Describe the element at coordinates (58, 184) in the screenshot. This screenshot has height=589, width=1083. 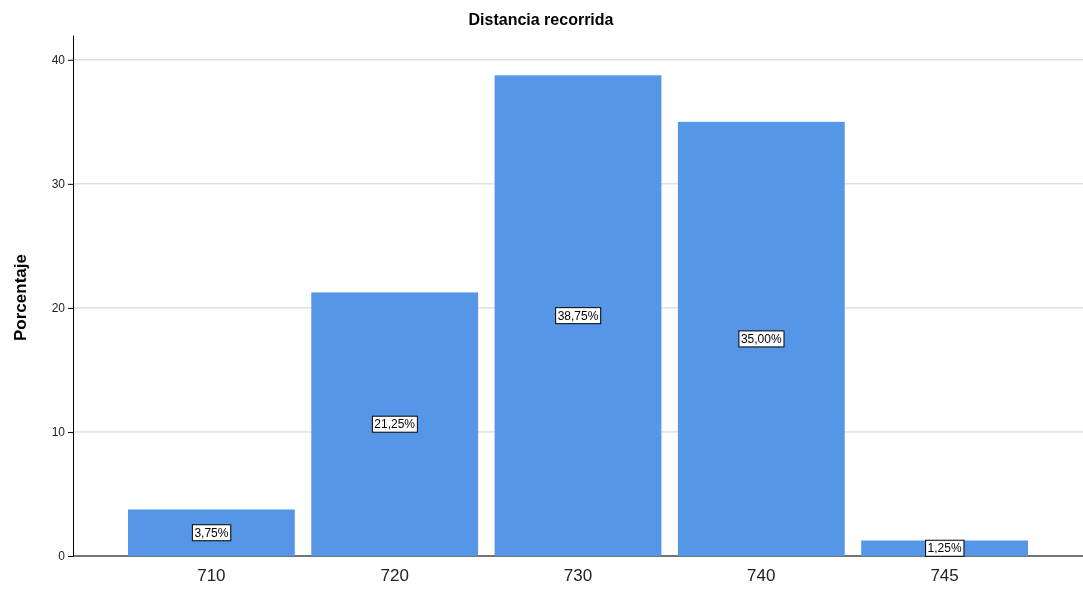
I see `y-tick-label: 30` at that location.